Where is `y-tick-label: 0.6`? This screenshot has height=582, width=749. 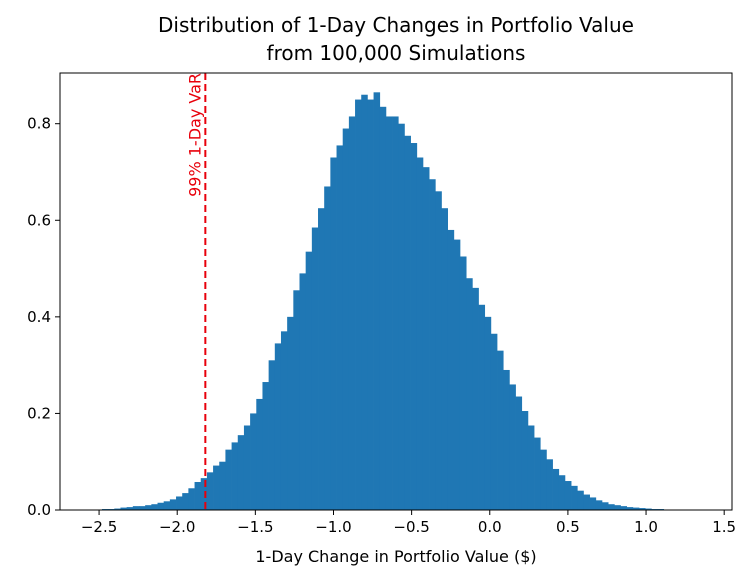
y-tick-label: 0.6 is located at coordinates (39, 220).